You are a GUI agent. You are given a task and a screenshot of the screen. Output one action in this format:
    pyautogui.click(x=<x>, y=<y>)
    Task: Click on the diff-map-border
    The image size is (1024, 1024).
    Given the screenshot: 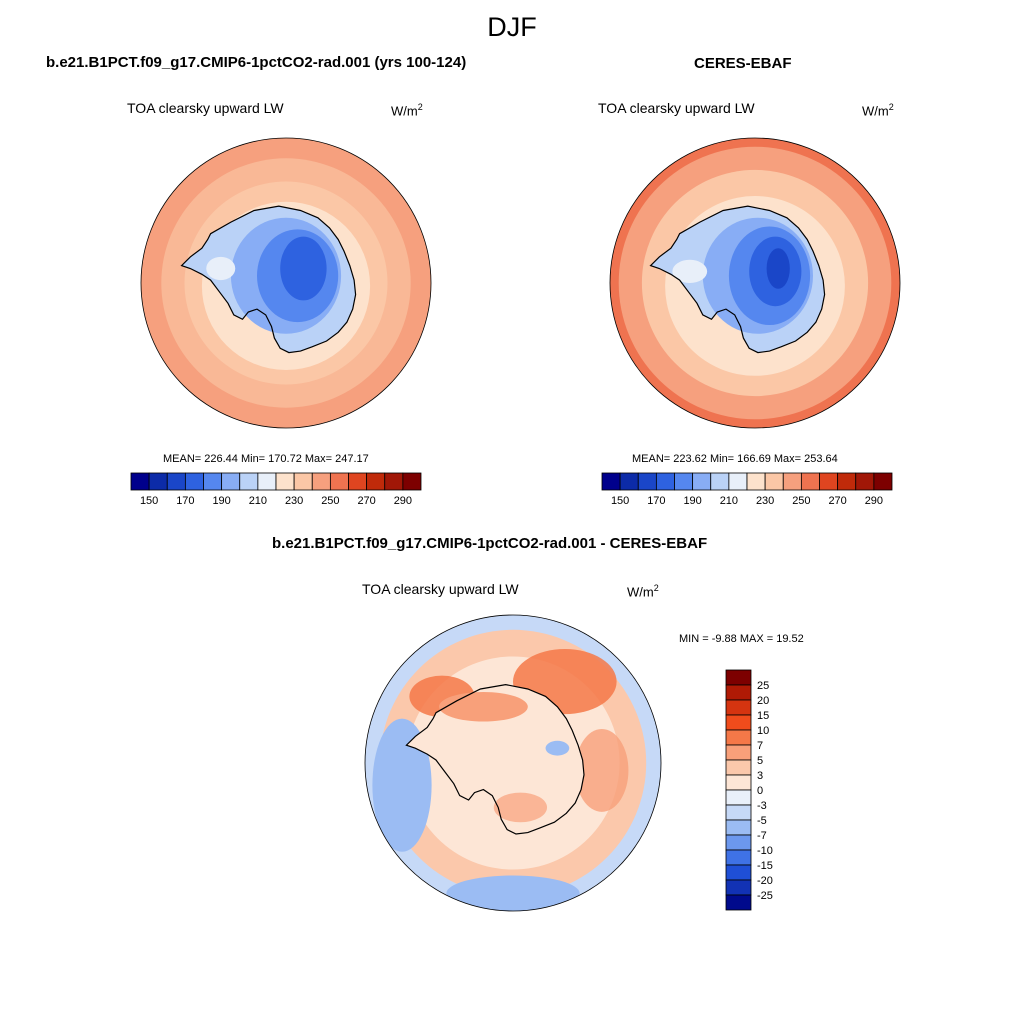 What is the action you would take?
    pyautogui.click(x=513, y=763)
    